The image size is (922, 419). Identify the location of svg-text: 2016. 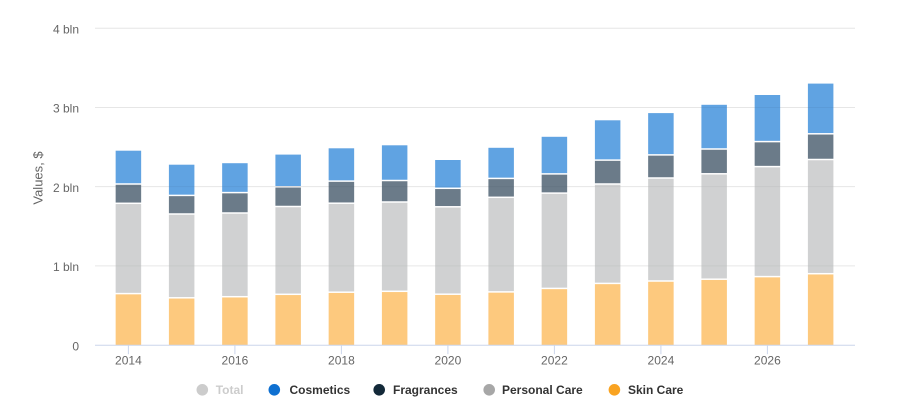
(235, 361).